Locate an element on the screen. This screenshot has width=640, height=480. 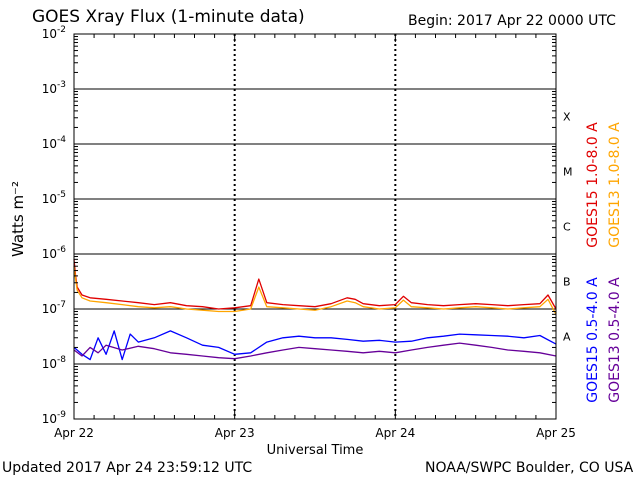
y-tick-label: 10⁻⁴ is located at coordinates (54, 143).